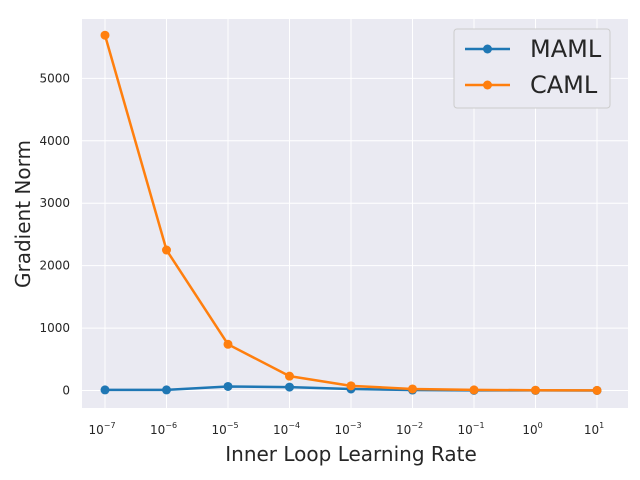  I want to click on legend-caml-marker, so click(487, 85).